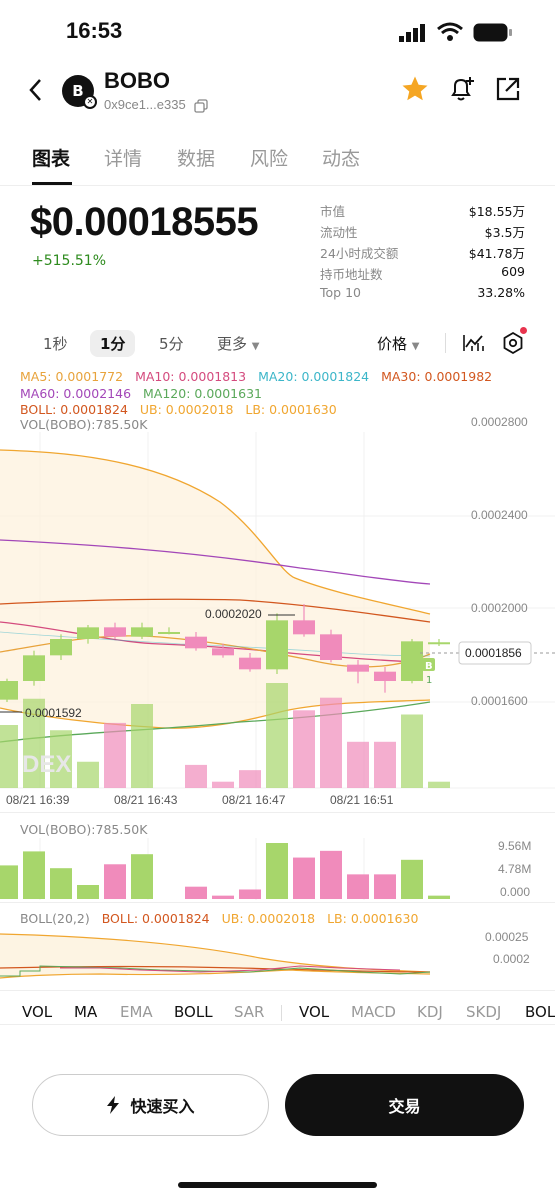 The width and height of the screenshot is (555, 1200). What do you see at coordinates (53, 713) in the screenshot?
I see `low-marker: 0.0001592` at bounding box center [53, 713].